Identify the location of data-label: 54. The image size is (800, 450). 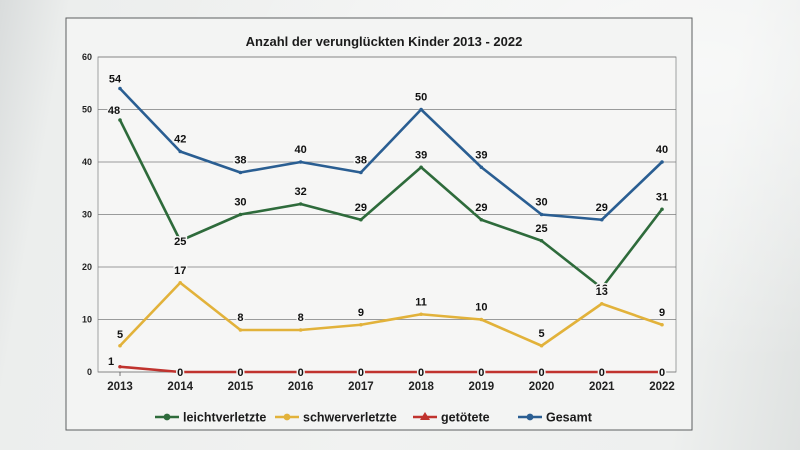
(115, 80).